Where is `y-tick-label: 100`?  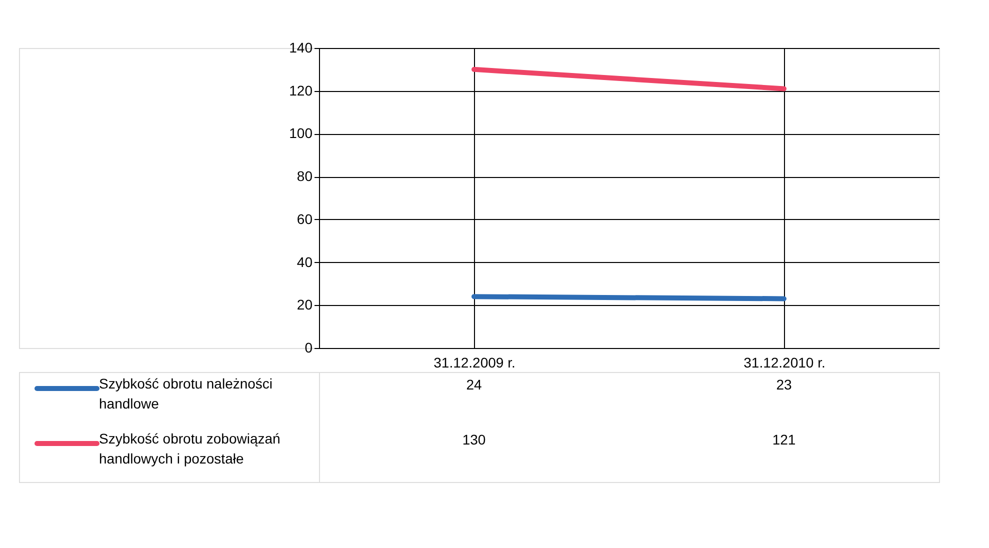
y-tick-label: 100 is located at coordinates (301, 133).